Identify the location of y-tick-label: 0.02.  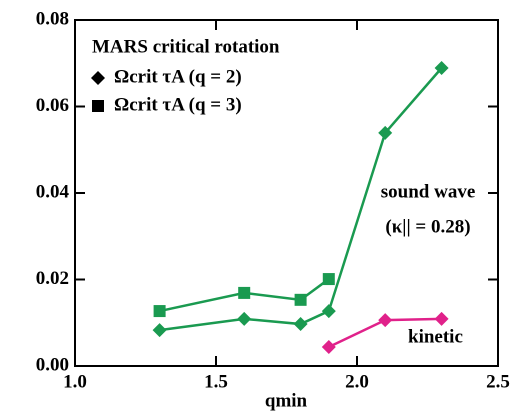
(52, 278).